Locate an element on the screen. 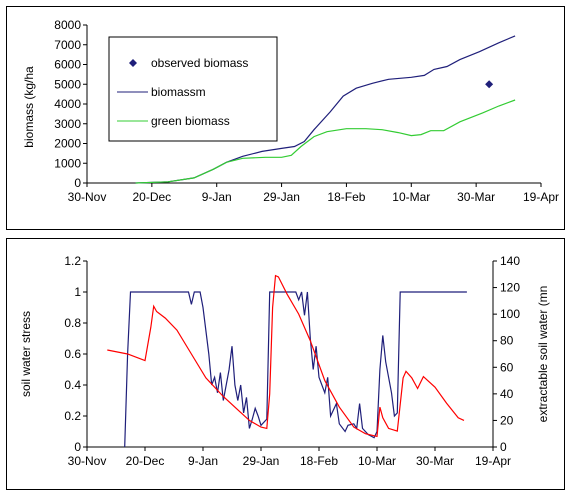 This screenshot has height=496, width=571. observed-biomass-point is located at coordinates (489, 84).